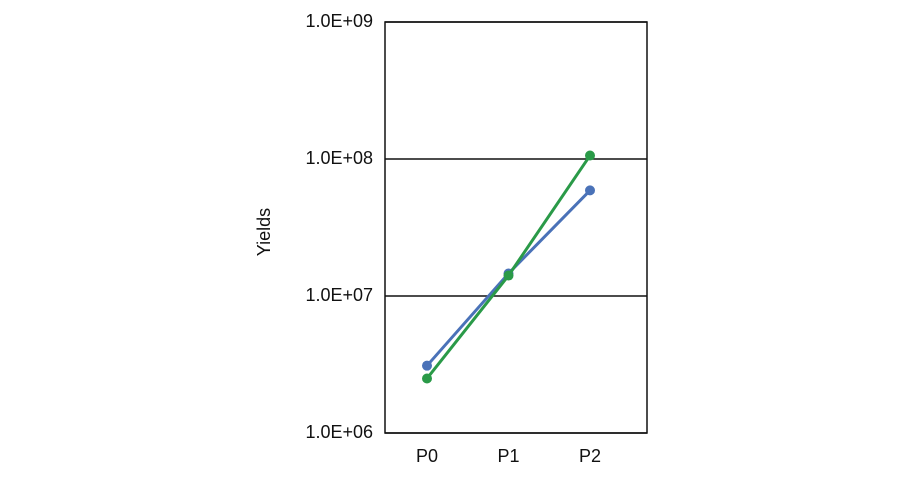 This screenshot has height=480, width=900. Describe the element at coordinates (590, 456) in the screenshot. I see `x-tick-label: P2` at that location.